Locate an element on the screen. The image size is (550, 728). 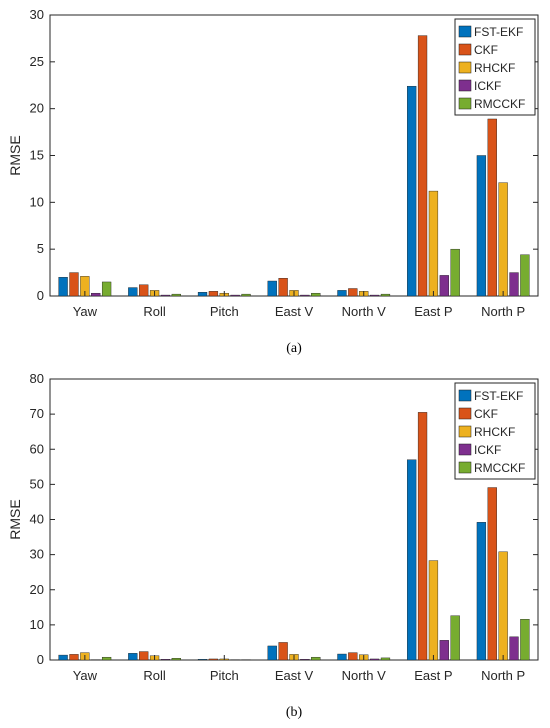
legend-label-rhckf: RHCKF is located at coordinates (494, 432).